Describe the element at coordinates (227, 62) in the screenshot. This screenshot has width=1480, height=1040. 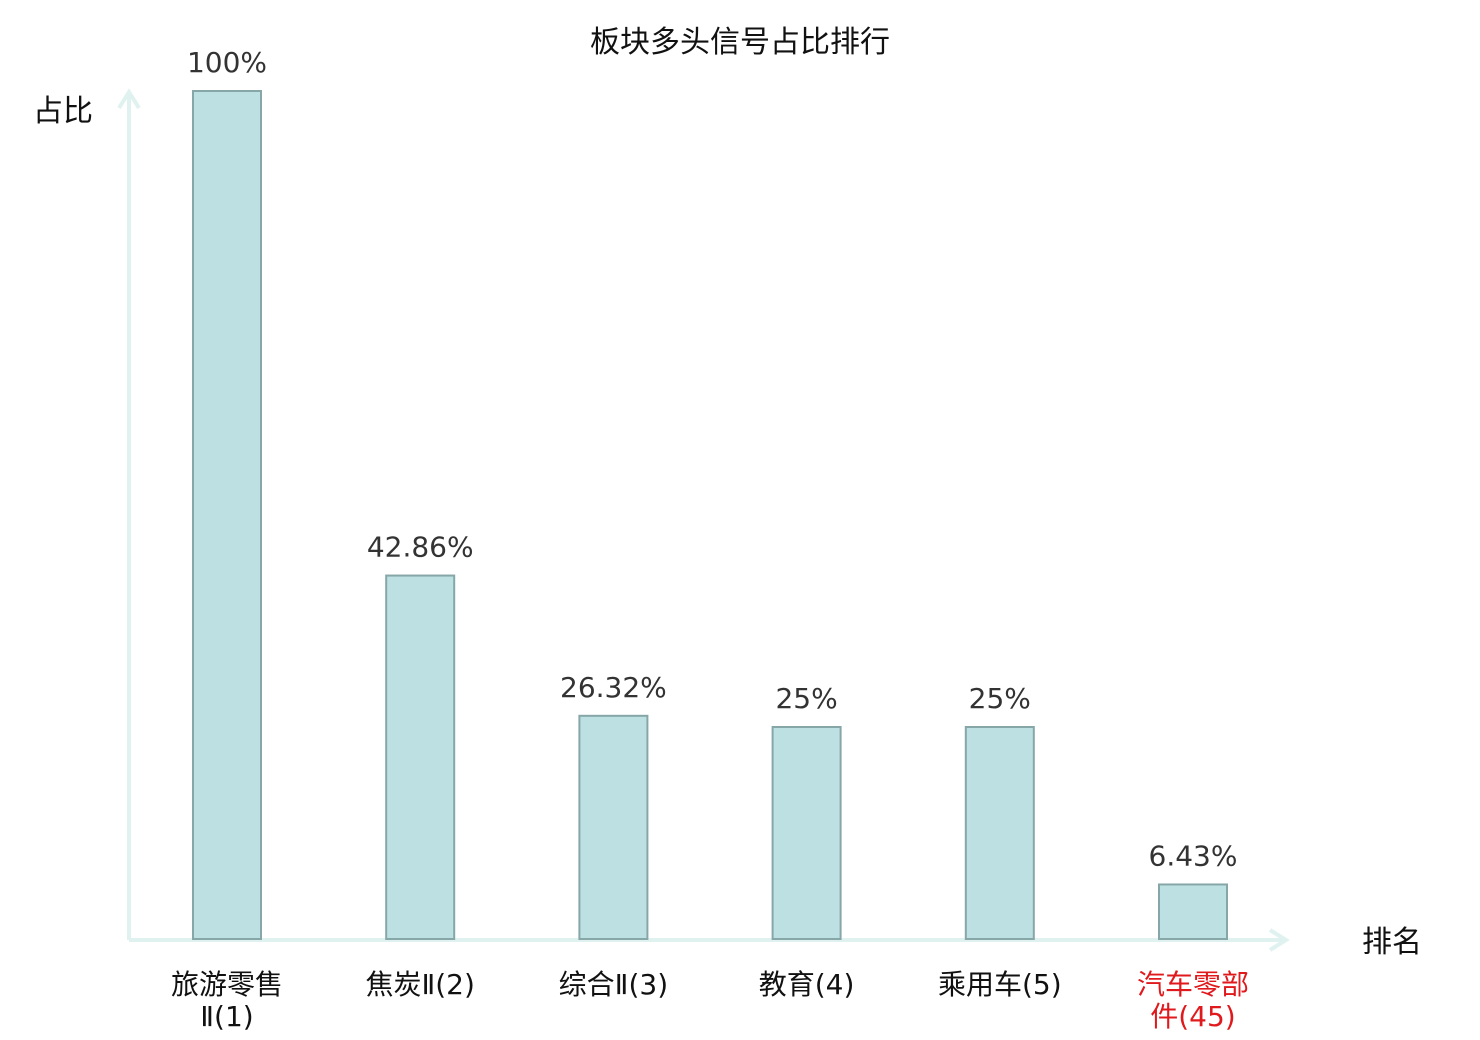
I see `value-label-1: 100%` at that location.